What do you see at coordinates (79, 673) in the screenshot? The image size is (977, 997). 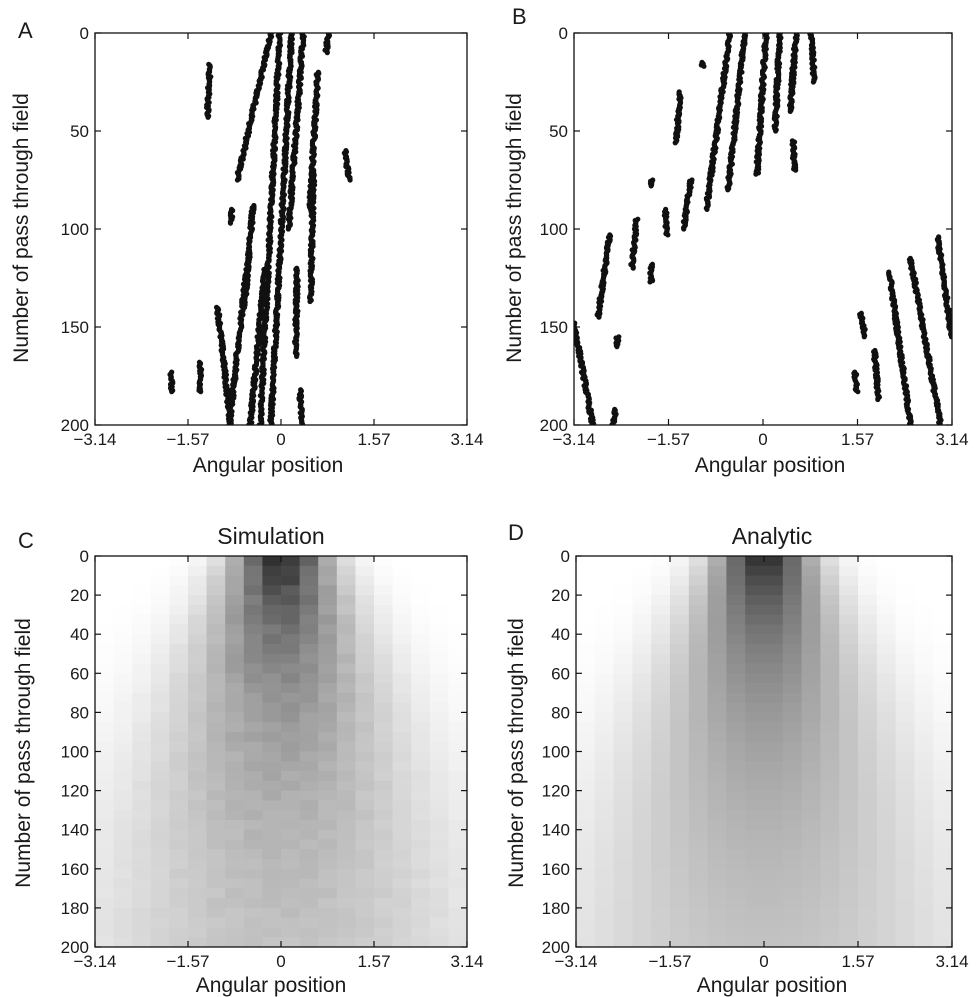 I see `y-tick-label: 60` at bounding box center [79, 673].